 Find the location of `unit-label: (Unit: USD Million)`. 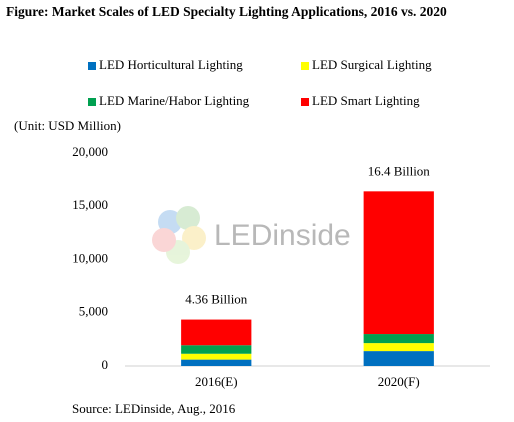

unit-label: (Unit: USD Million) is located at coordinates (67, 125).